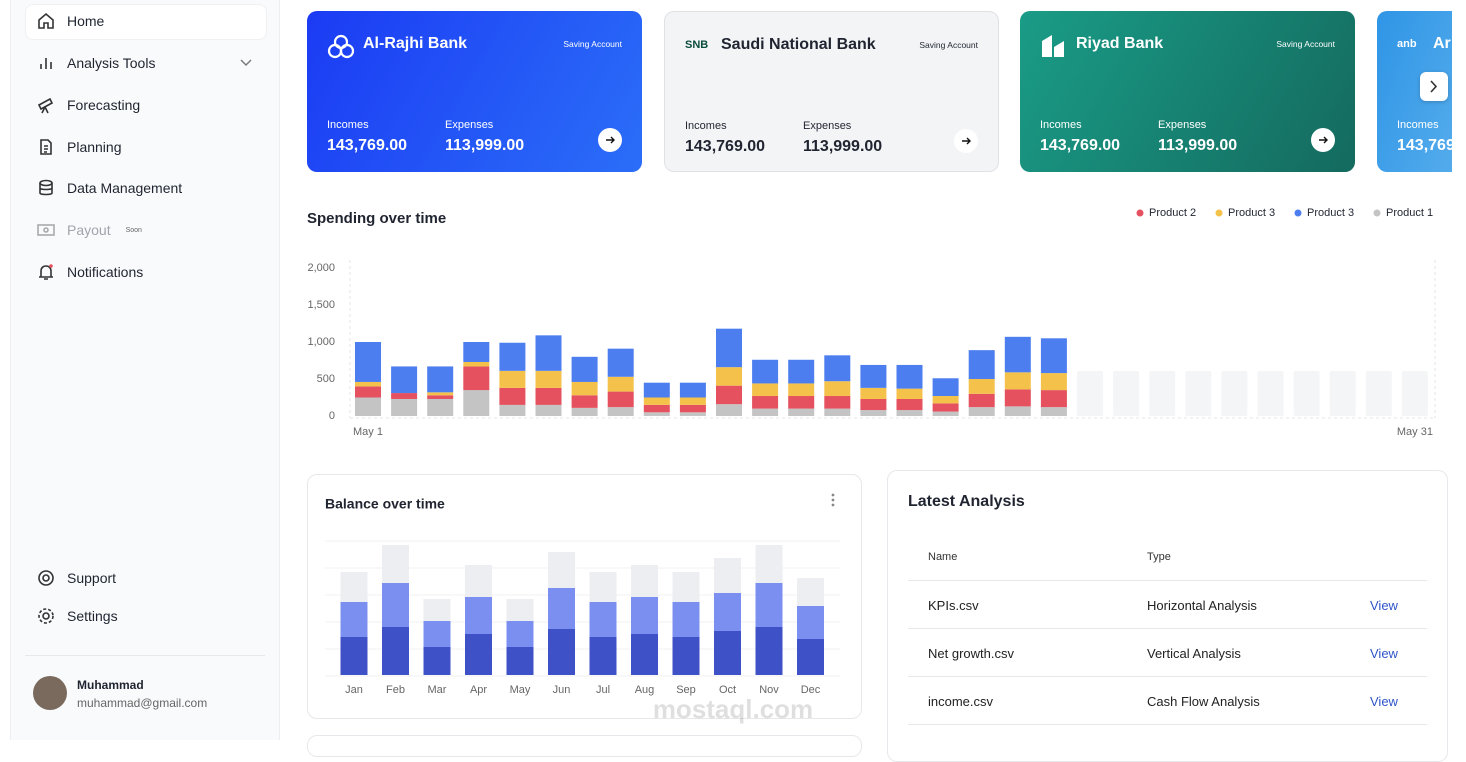 The height and width of the screenshot is (762, 1466). I want to click on menu-item: Settings, so click(77, 616).